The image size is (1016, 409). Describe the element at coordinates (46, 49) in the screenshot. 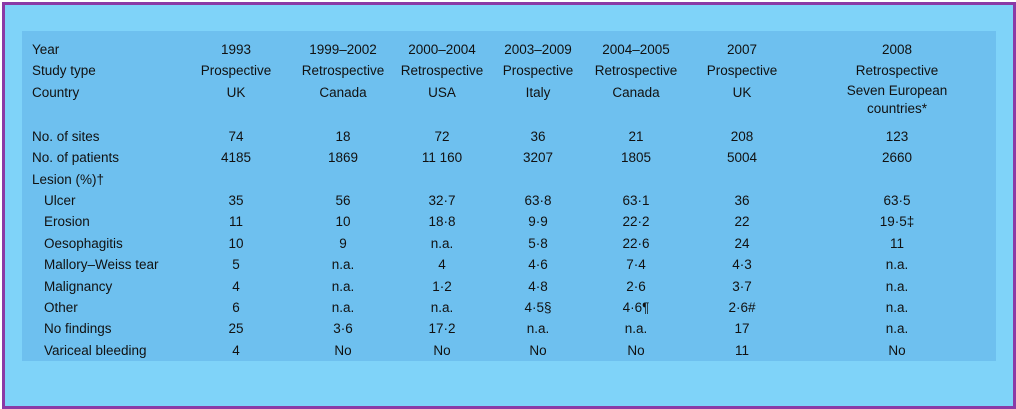

I see `year-label: Year` at that location.